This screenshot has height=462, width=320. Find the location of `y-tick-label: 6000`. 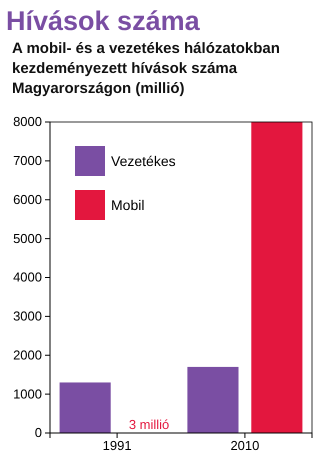

y-tick-label: 6000 is located at coordinates (27, 199).